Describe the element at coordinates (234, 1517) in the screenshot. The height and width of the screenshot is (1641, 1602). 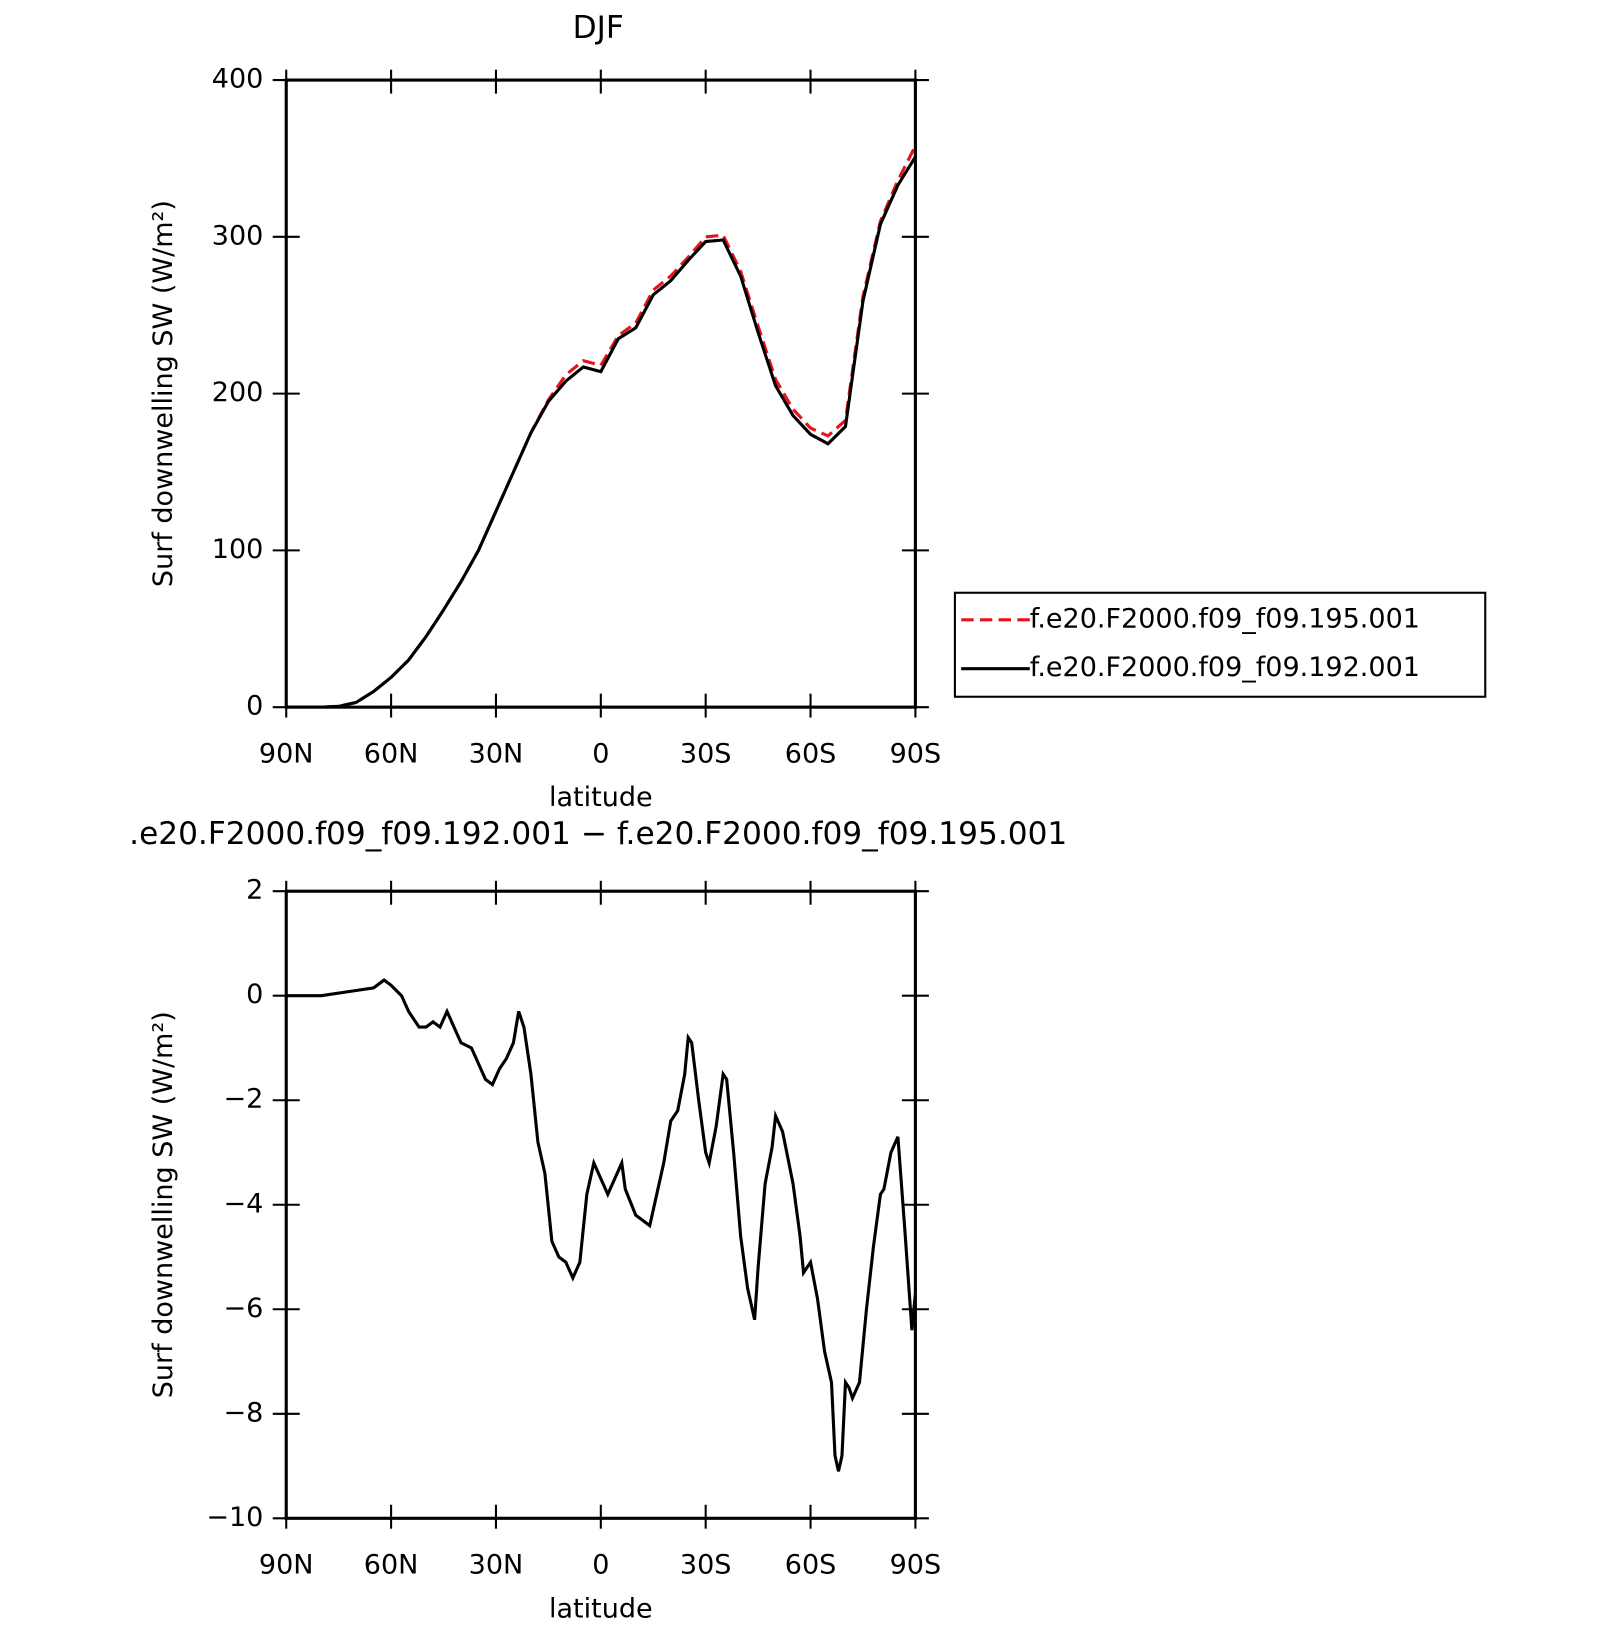
I see `y-tick-label: −10` at that location.